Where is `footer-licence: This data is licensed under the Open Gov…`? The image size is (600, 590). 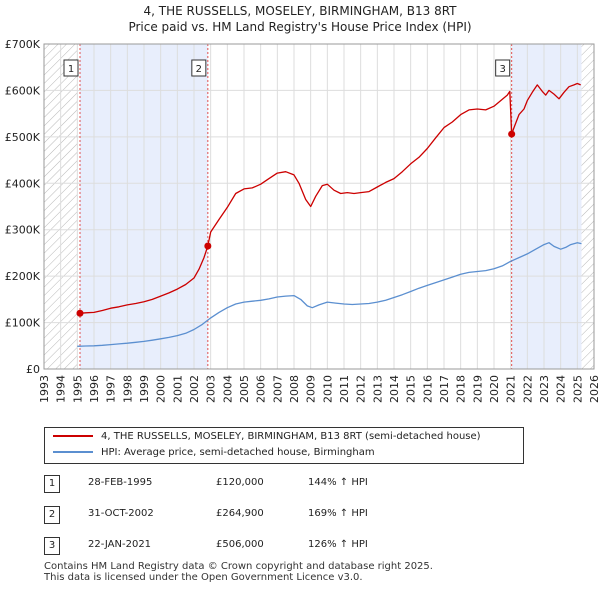 footer-licence: This data is licensed under the Open Gov… is located at coordinates (203, 577).